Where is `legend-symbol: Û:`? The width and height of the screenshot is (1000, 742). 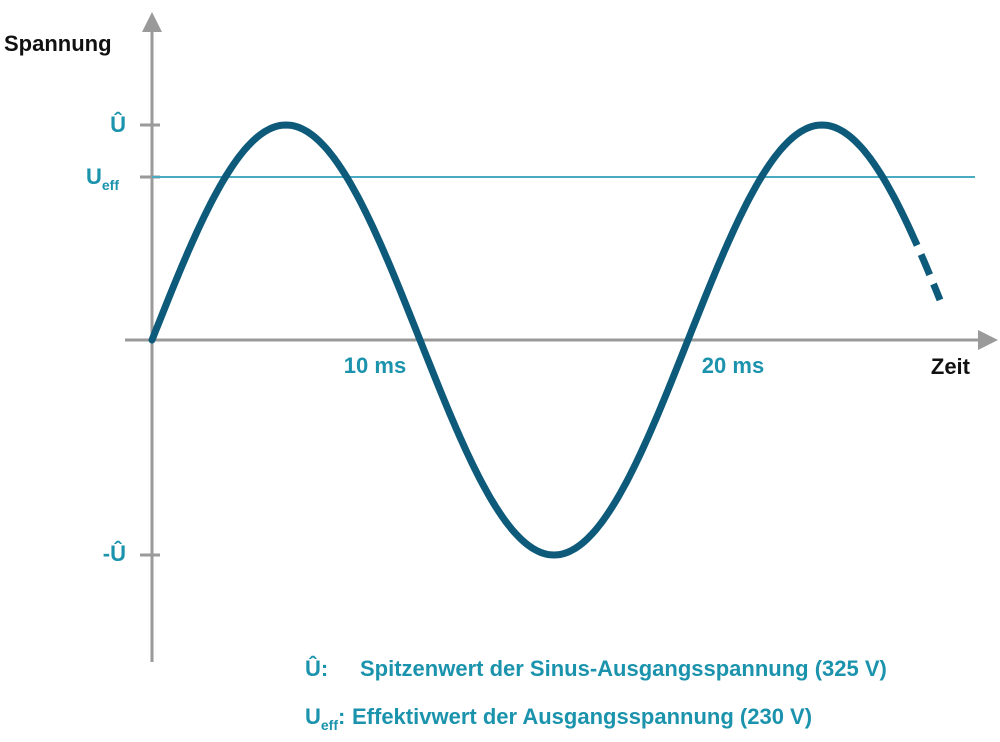
legend-symbol: Û: is located at coordinates (316, 668).